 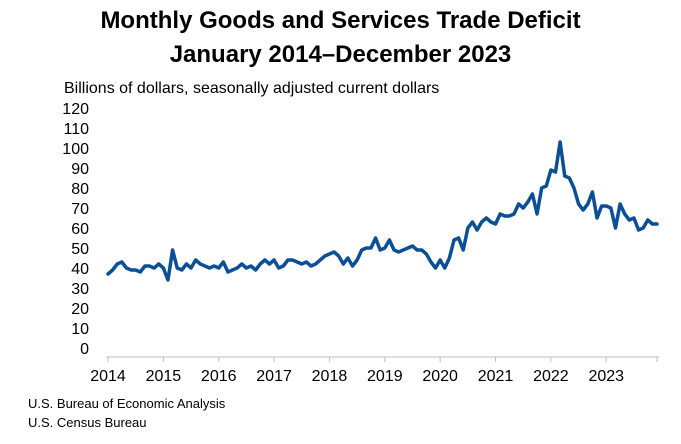 What do you see at coordinates (330, 376) in the screenshot?
I see `x-tick-label: 2018` at bounding box center [330, 376].